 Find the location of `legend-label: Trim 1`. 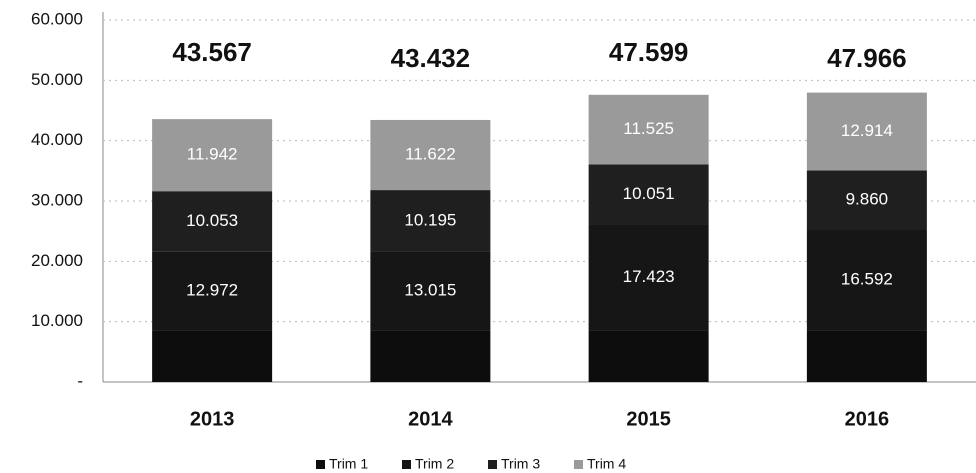

legend-label: Trim 1 is located at coordinates (348, 464).